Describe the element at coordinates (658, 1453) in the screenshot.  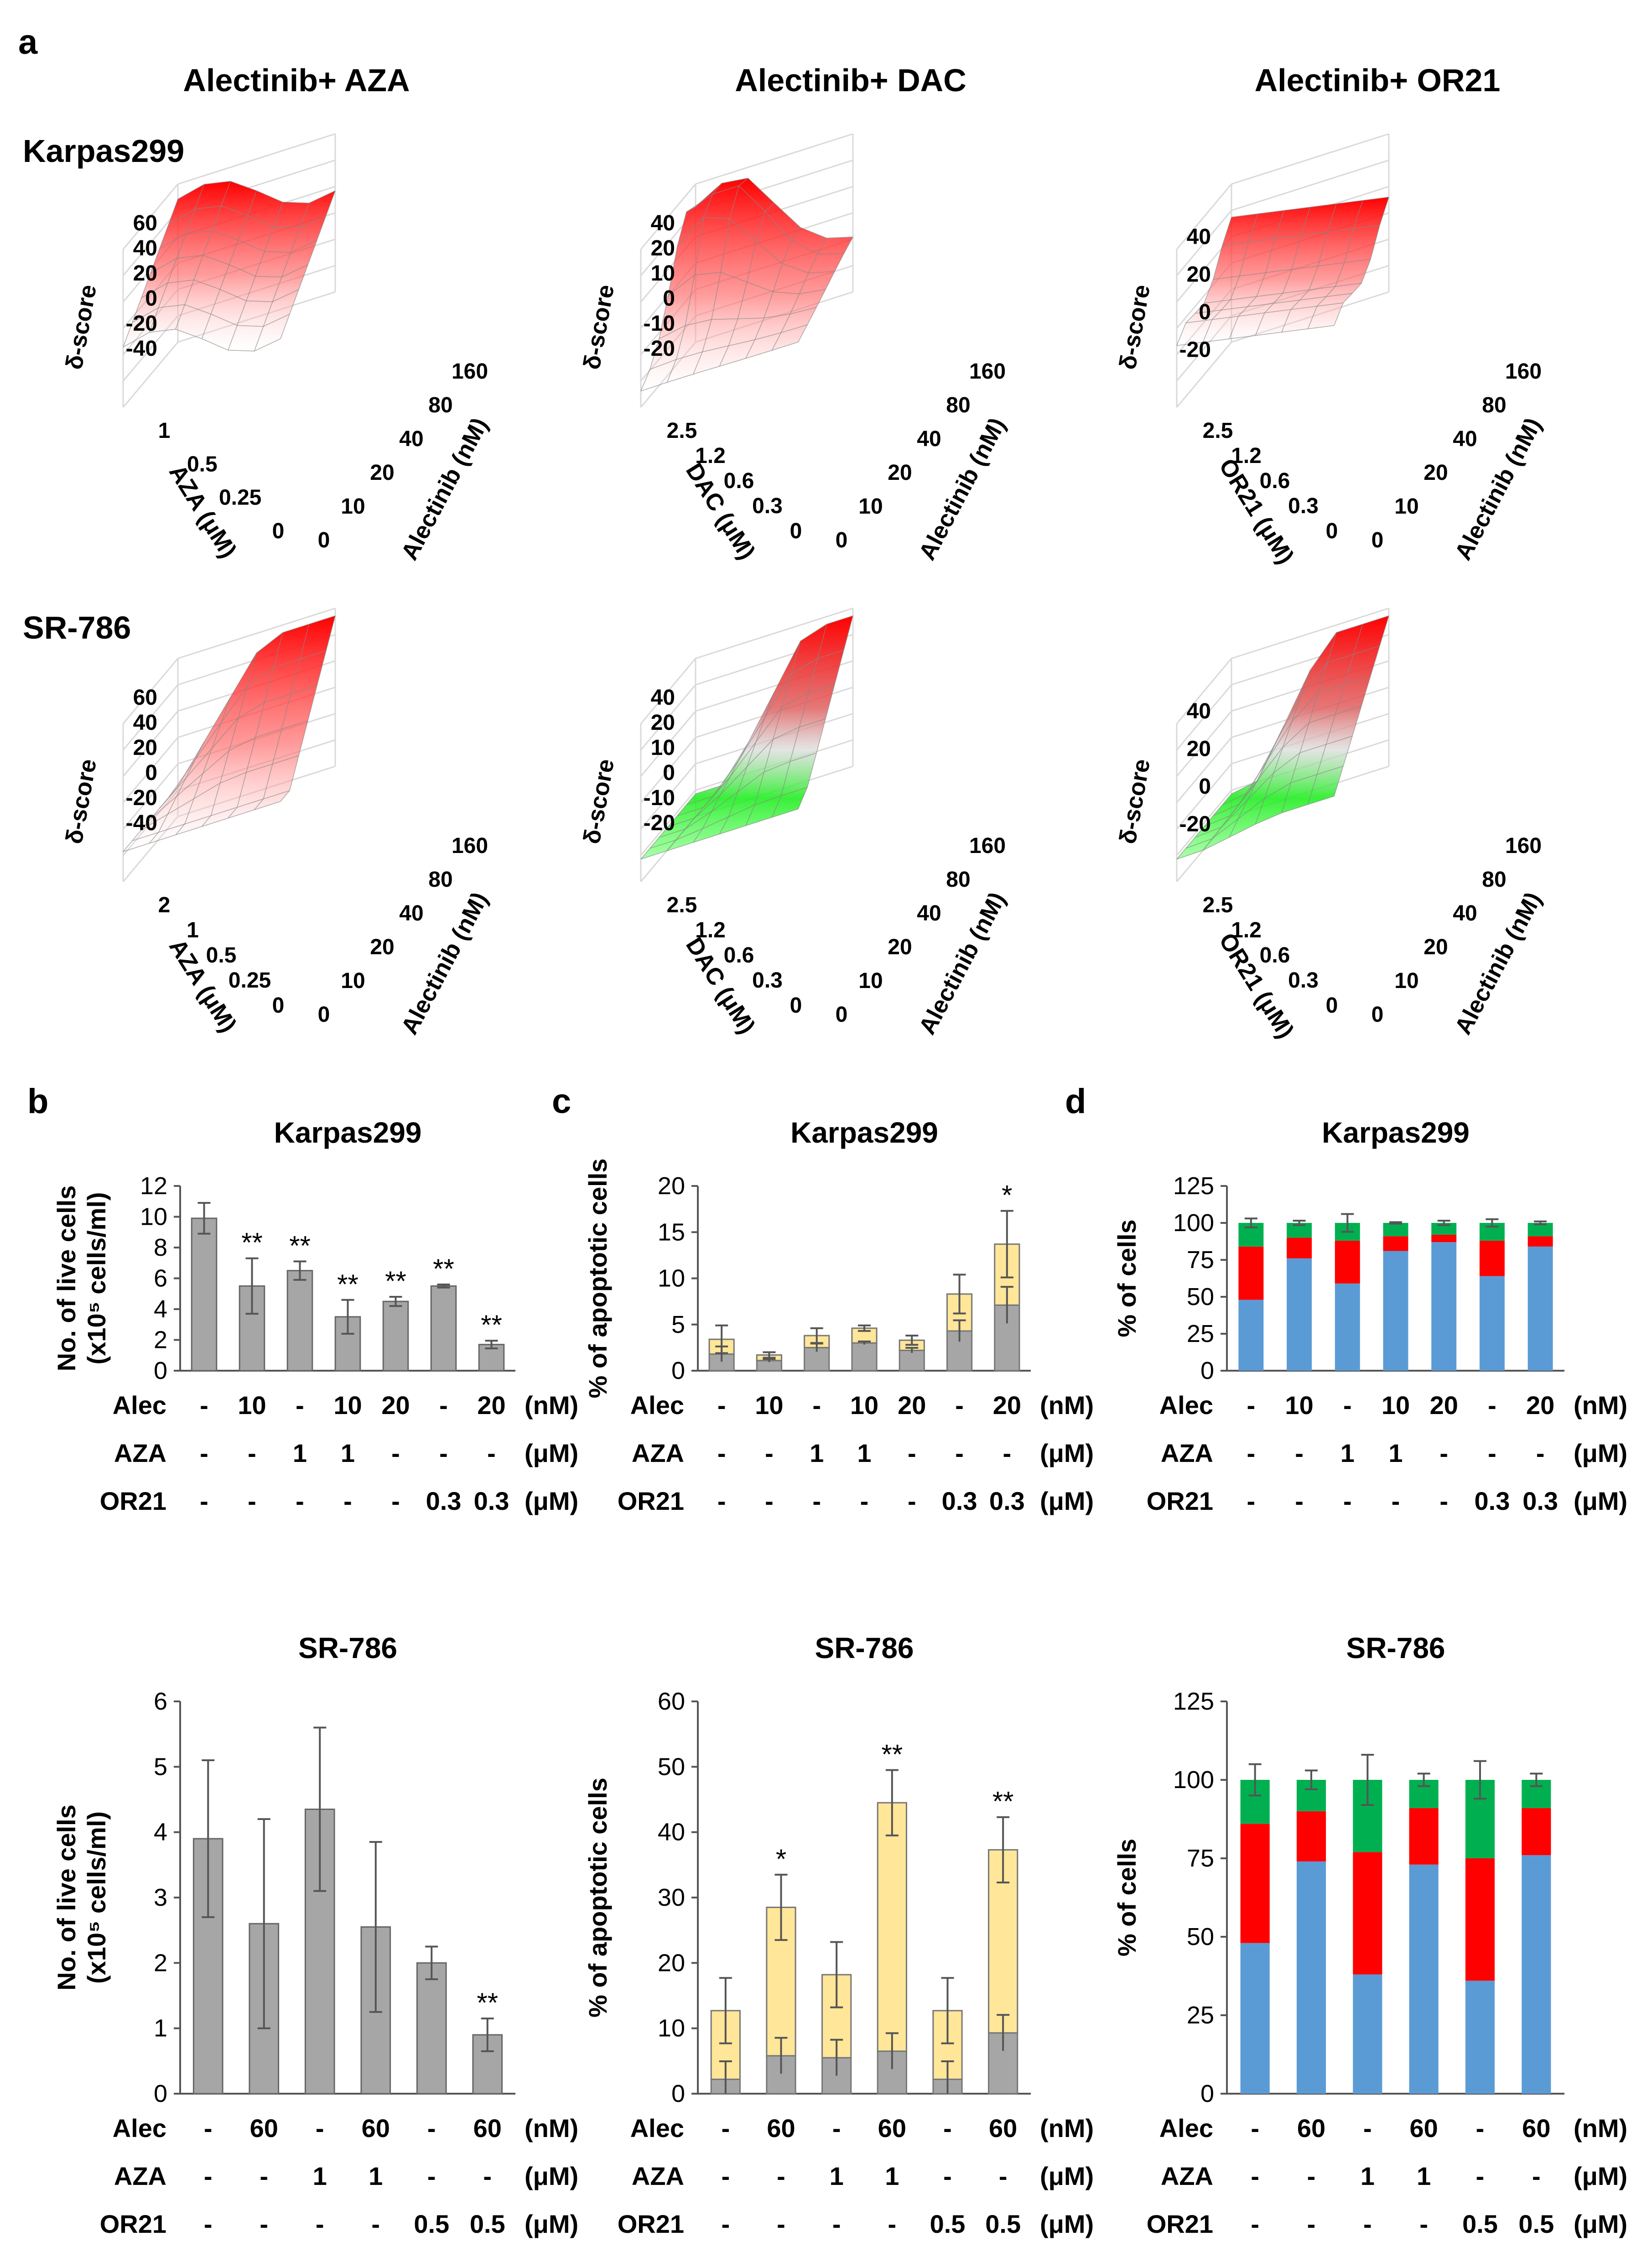
I see `condition-row-label: AZA` at that location.